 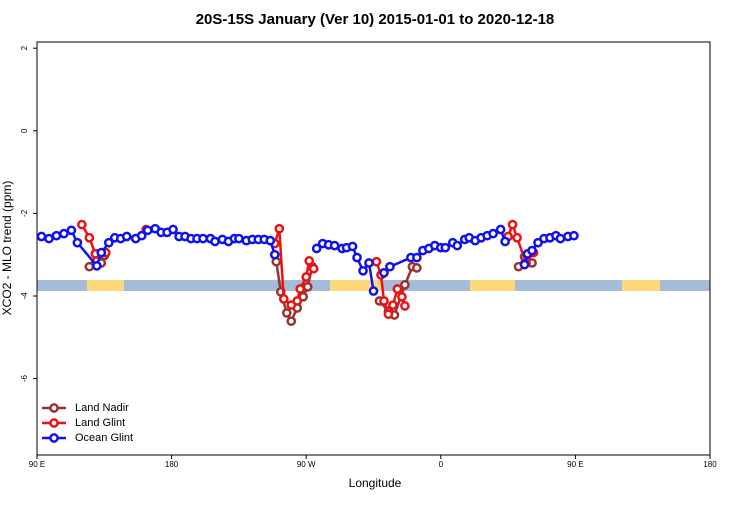 I want to click on legend-label: Ocean Glint, so click(x=104, y=438).